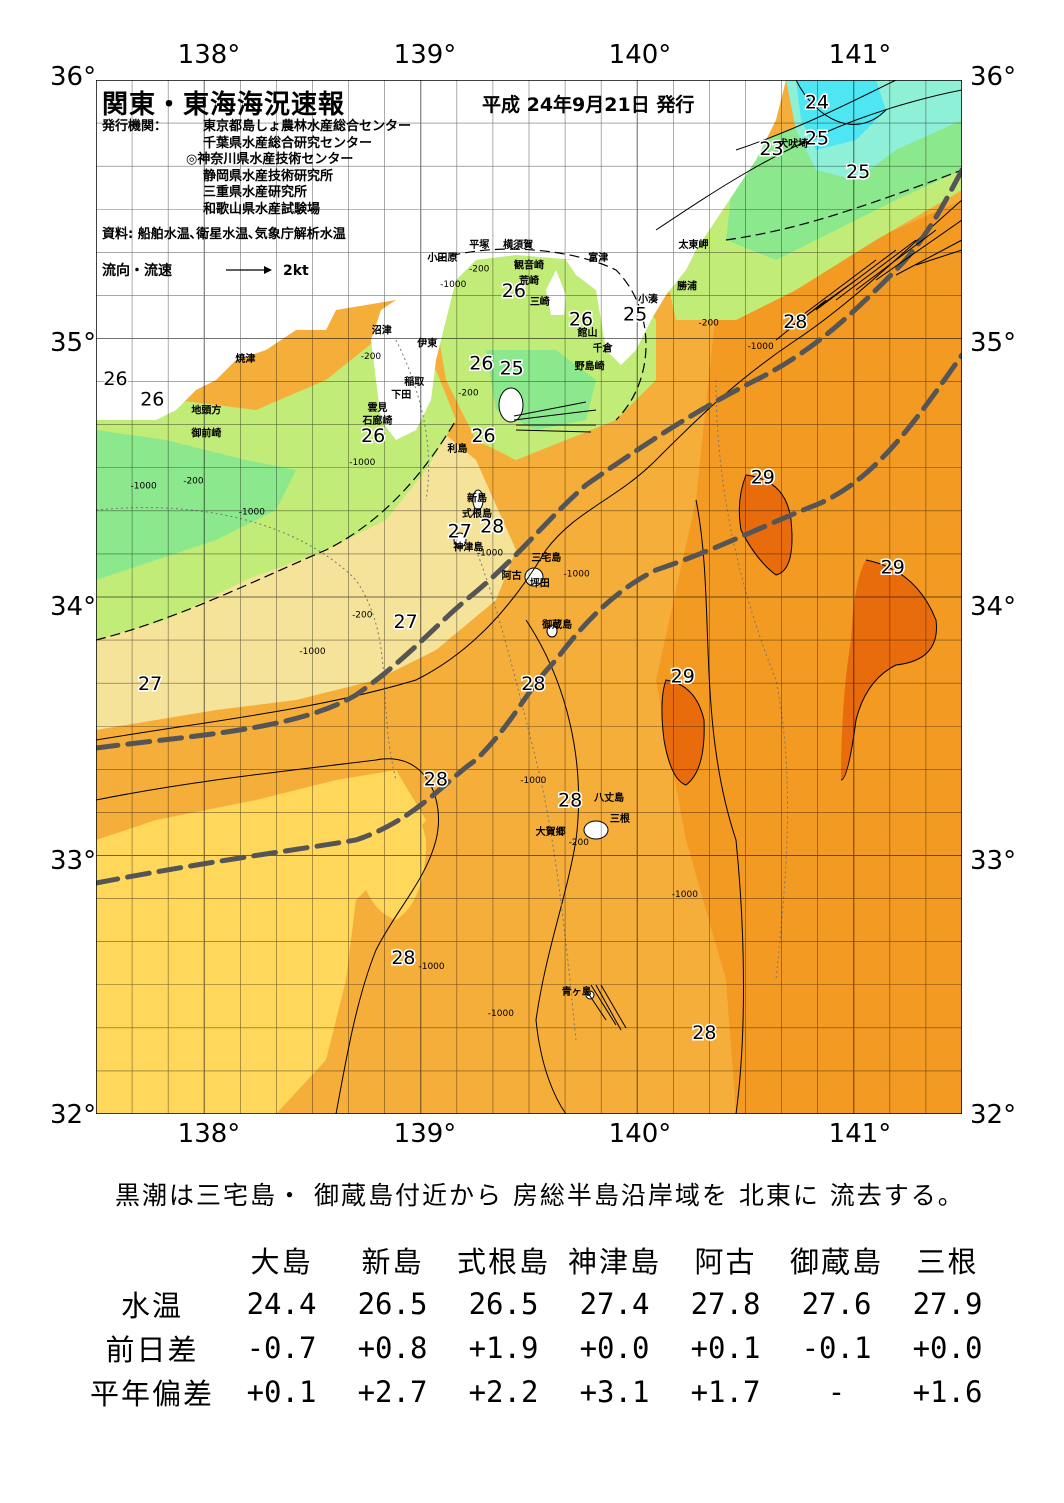 This screenshot has height=1503, width=1064. I want to click on land-miura, so click(556, 292).